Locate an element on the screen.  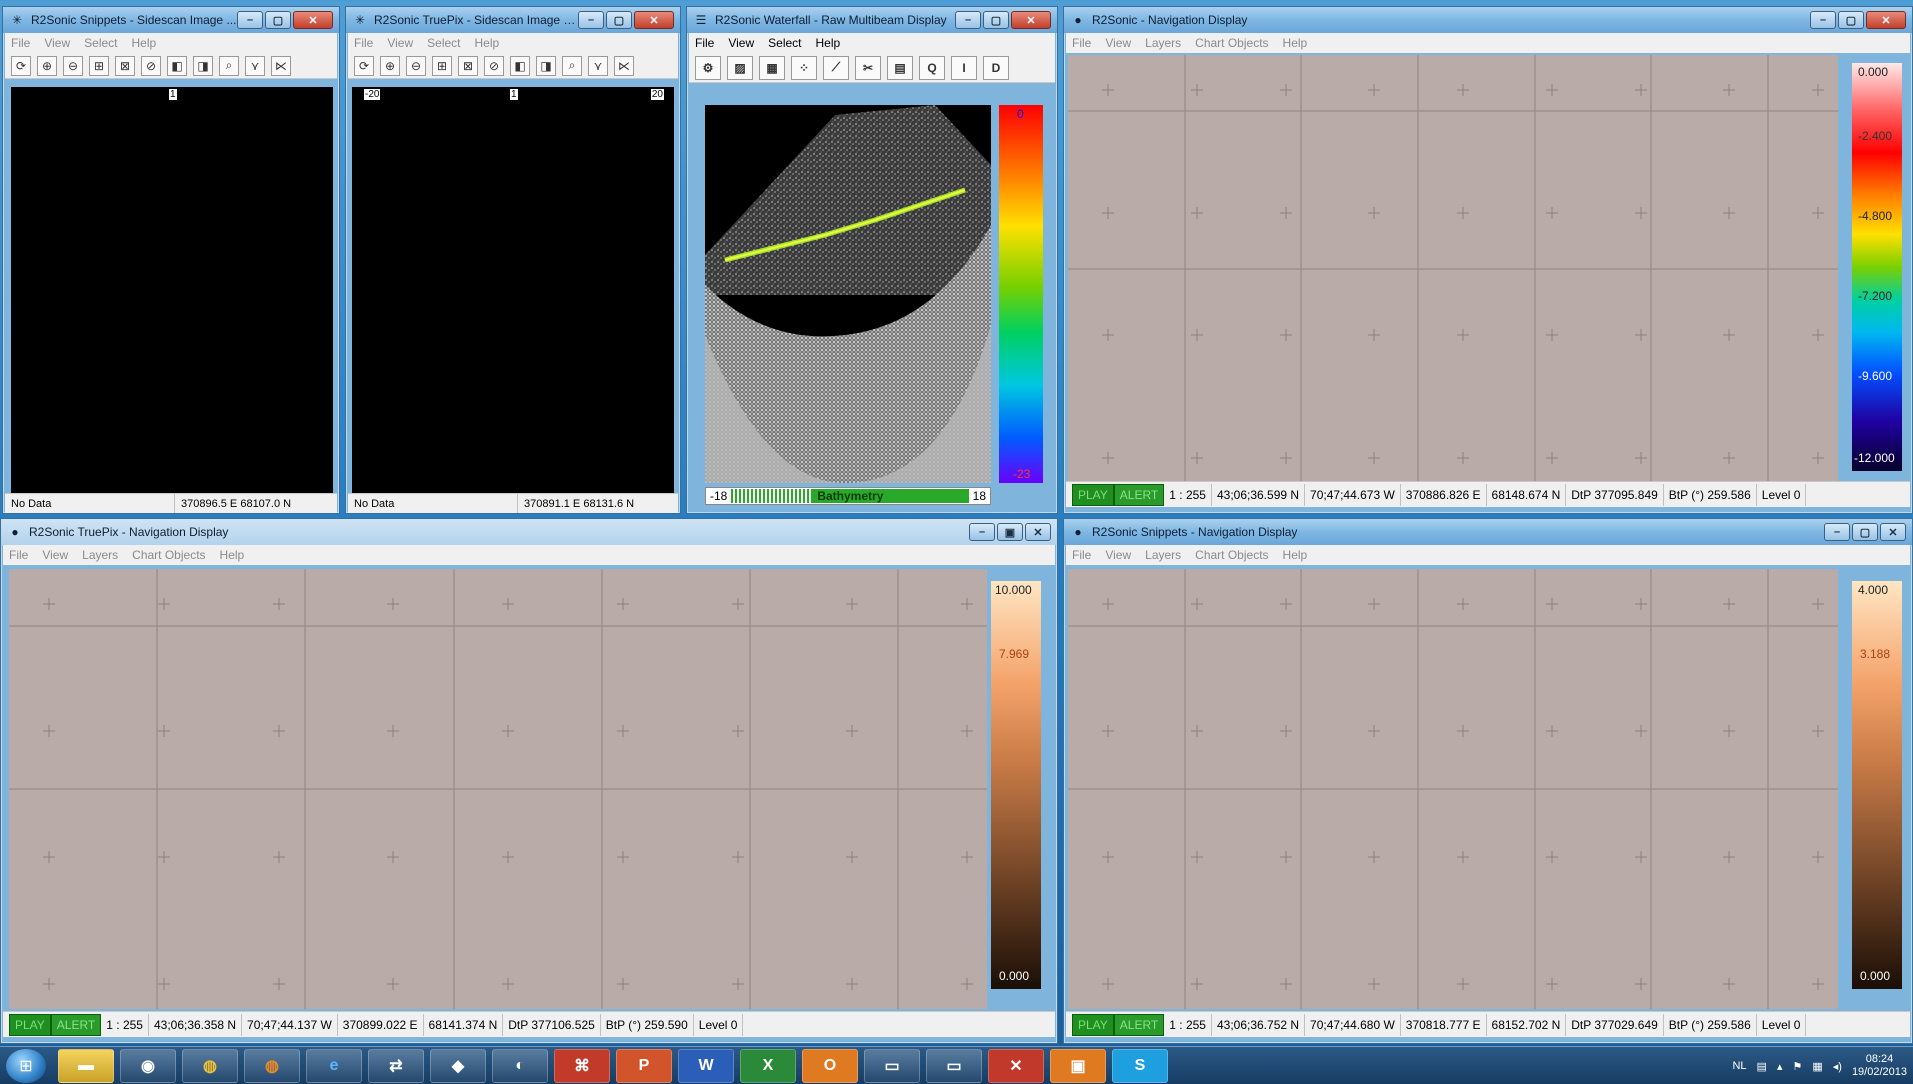
settings-icon: ⚙ is located at coordinates (708, 67).